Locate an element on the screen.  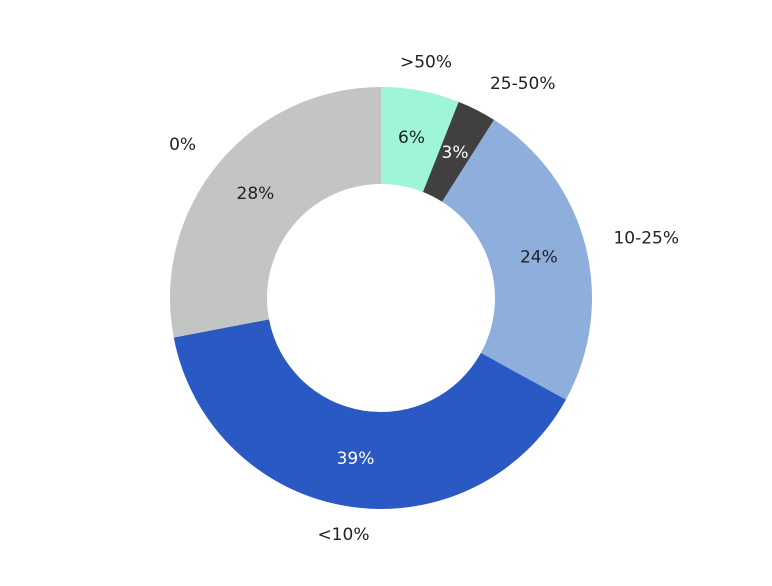
category-label: 0% is located at coordinates (182, 145).